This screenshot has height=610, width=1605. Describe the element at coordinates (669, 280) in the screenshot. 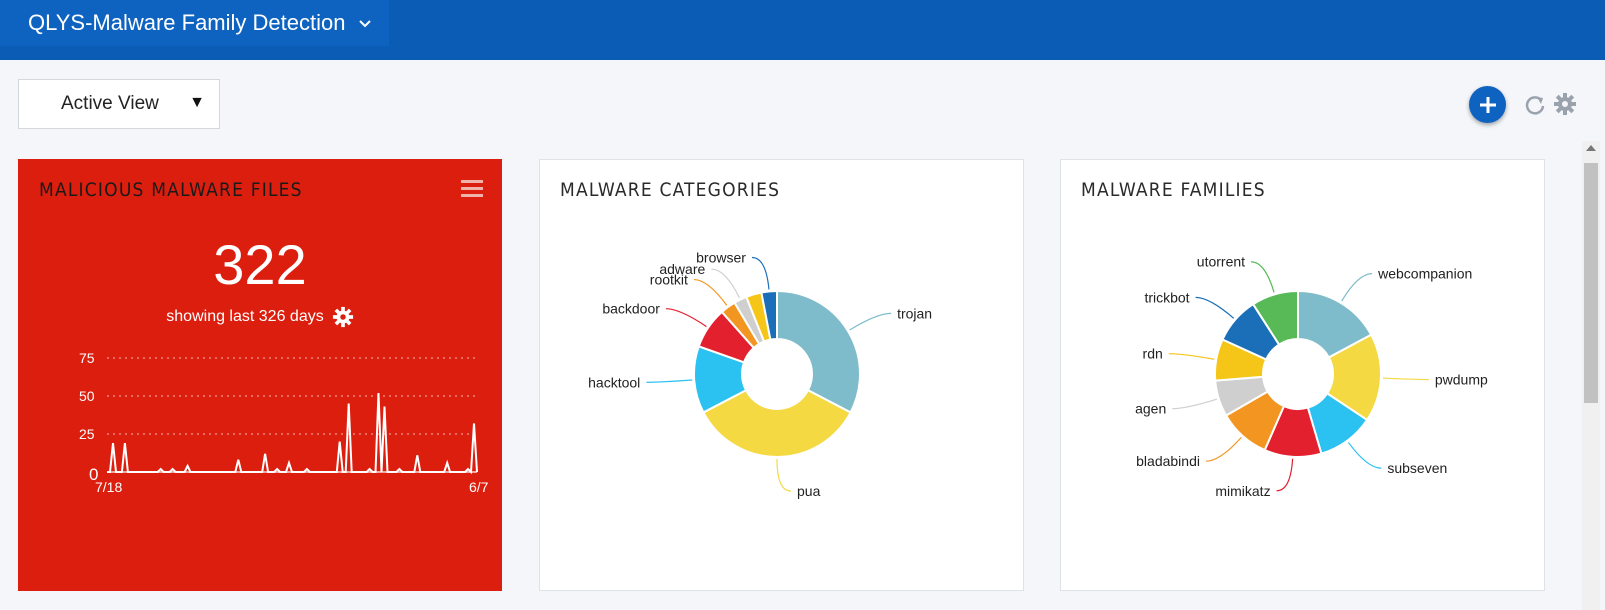

I see `slice-label: rootkit` at that location.